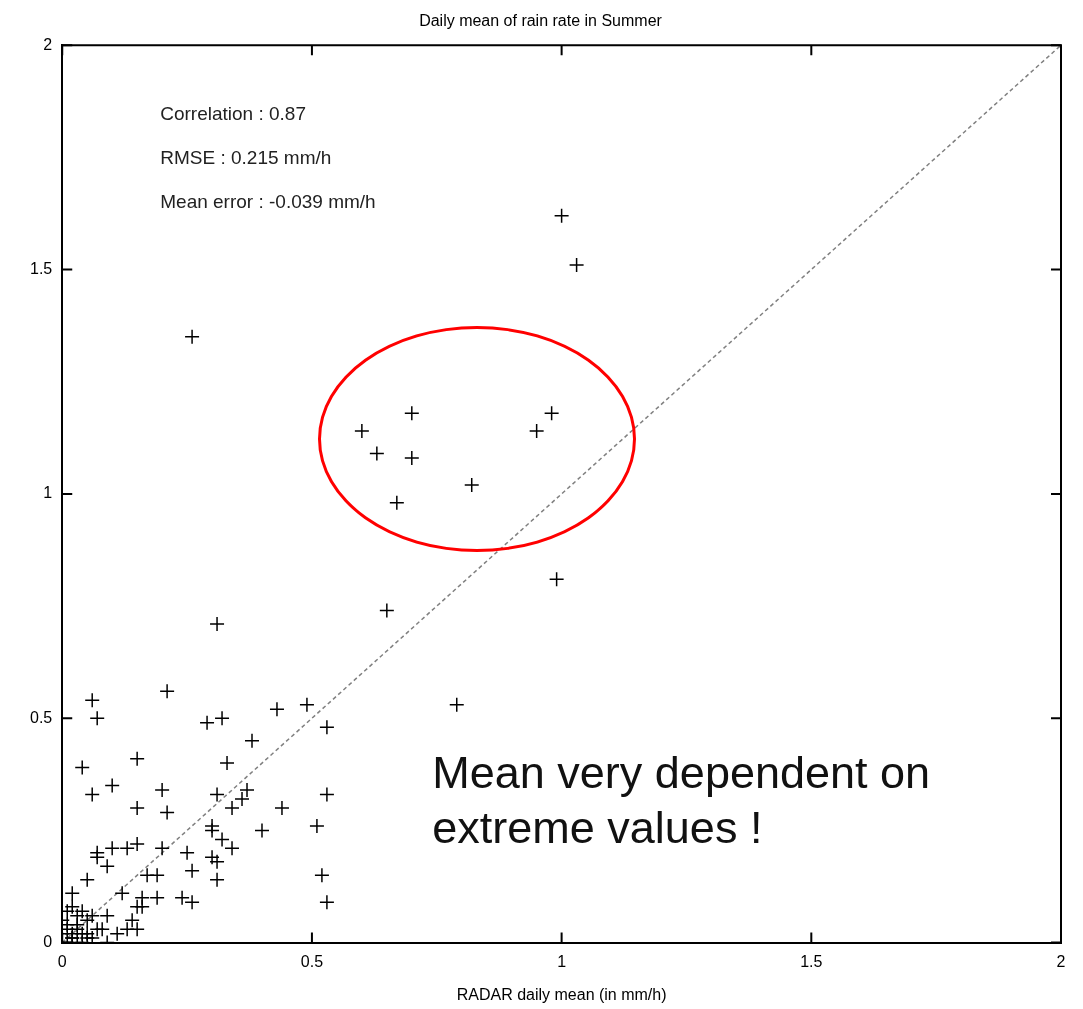  I want to click on y-tick-label: 2, so click(48, 44).